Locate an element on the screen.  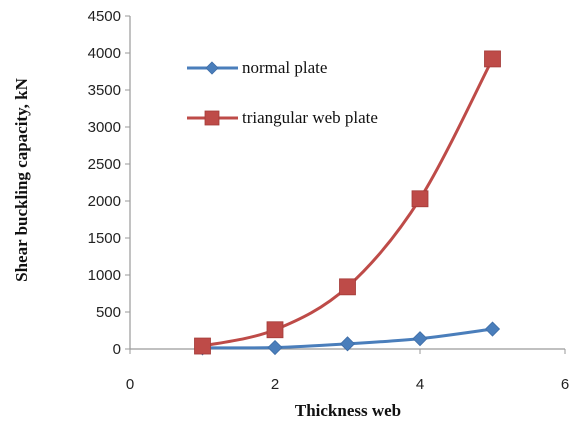
y-axis-title: Shear buckling capacity, kN is located at coordinates (21, 179).